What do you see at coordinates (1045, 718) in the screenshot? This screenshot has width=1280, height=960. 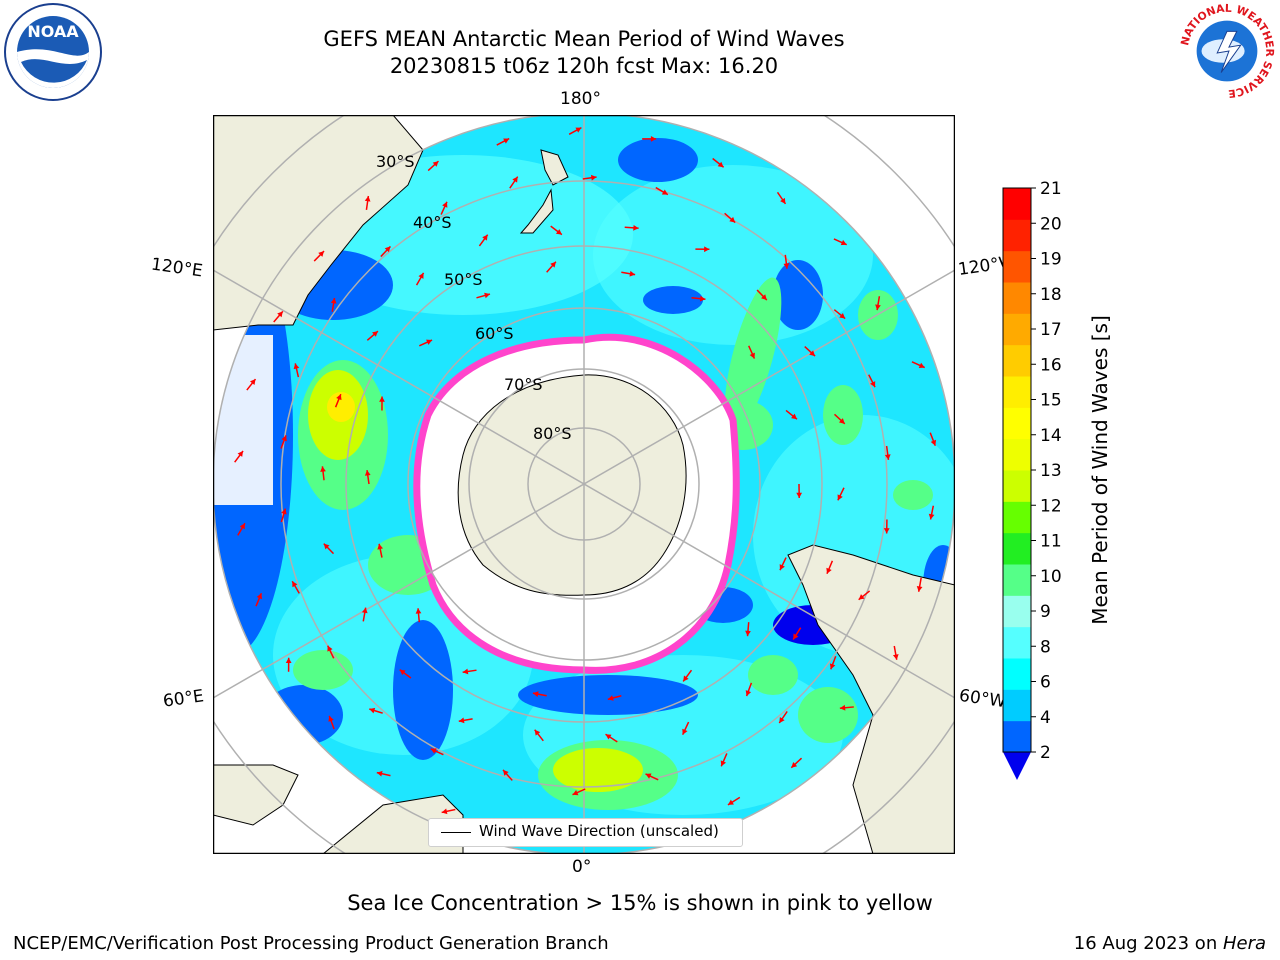 I see `colorbar-tick-label: 4` at bounding box center [1045, 718].